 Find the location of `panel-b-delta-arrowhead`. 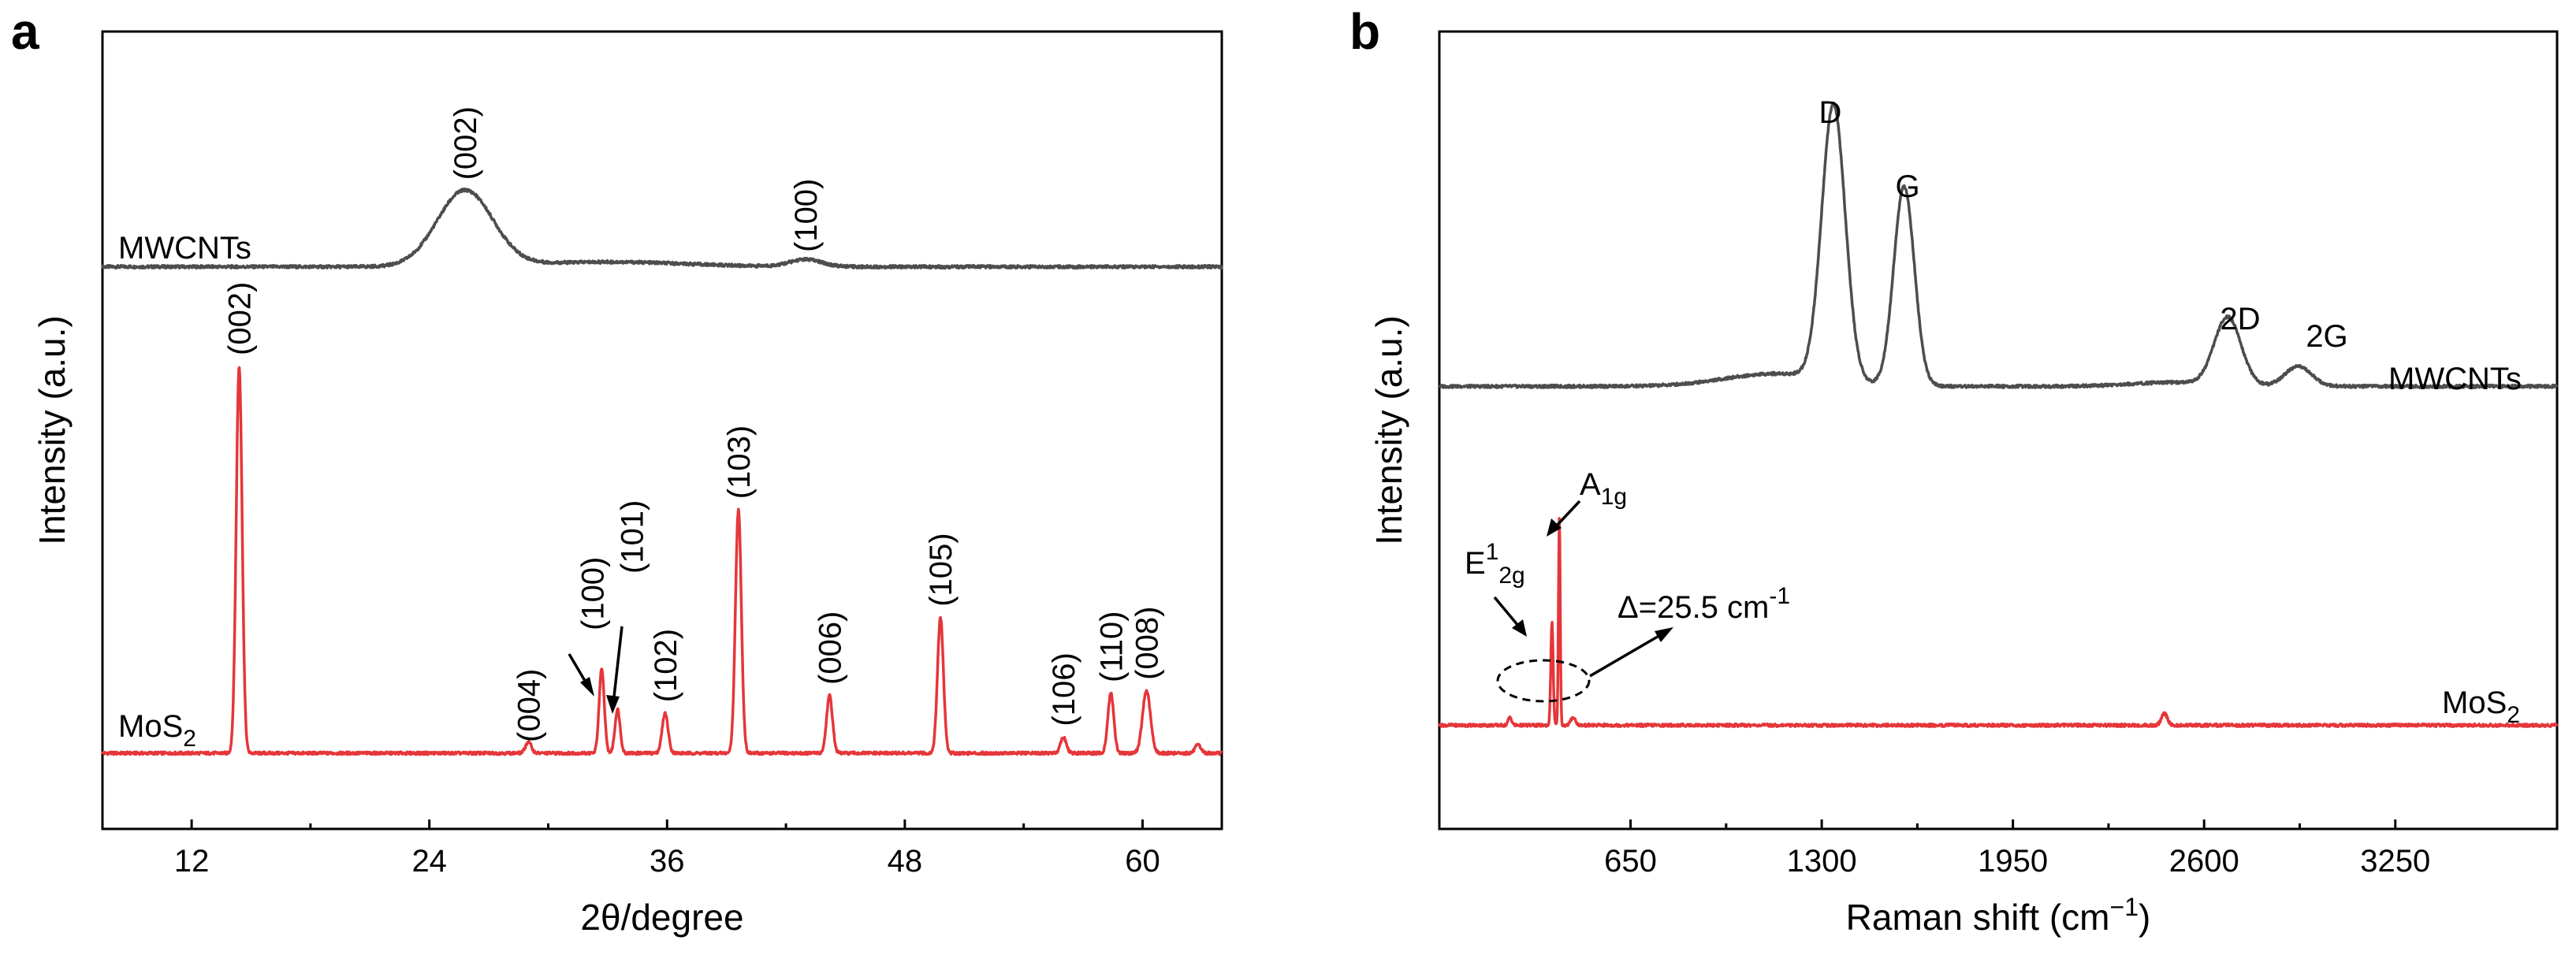

panel-b-delta-arrowhead is located at coordinates (1664, 634).